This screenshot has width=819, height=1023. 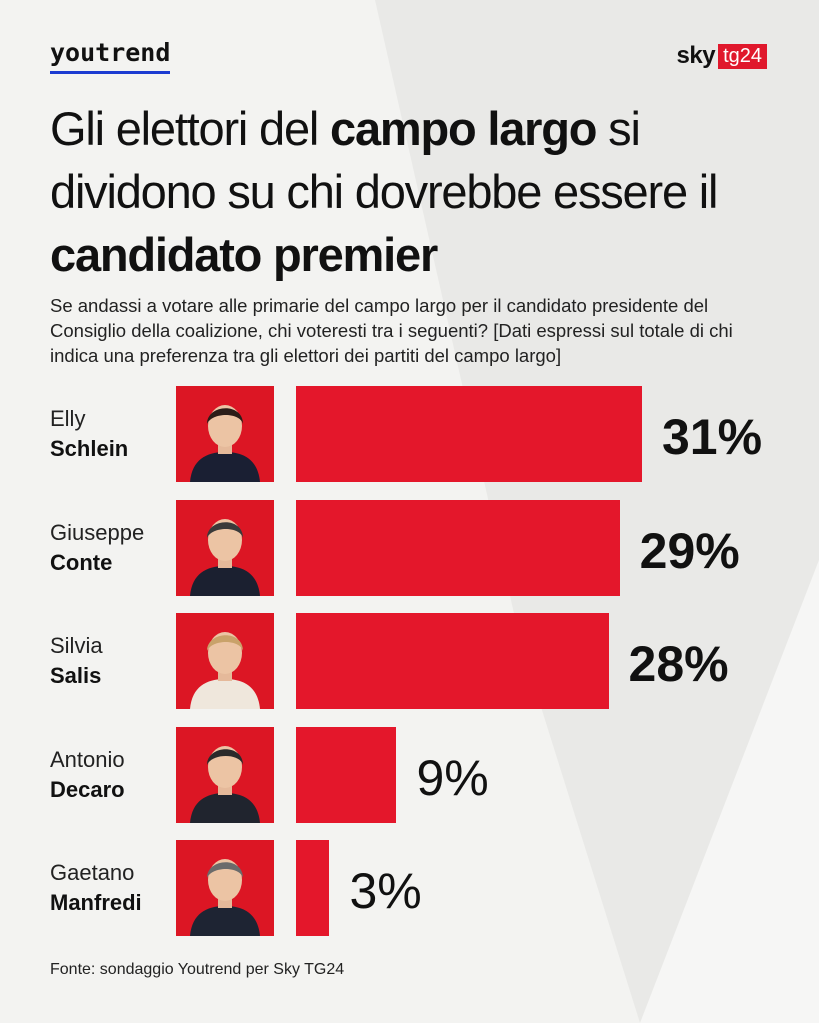 I want to click on source-note: Fonte: sondaggio Youtrend per Sky TG24, so click(x=197, y=969).